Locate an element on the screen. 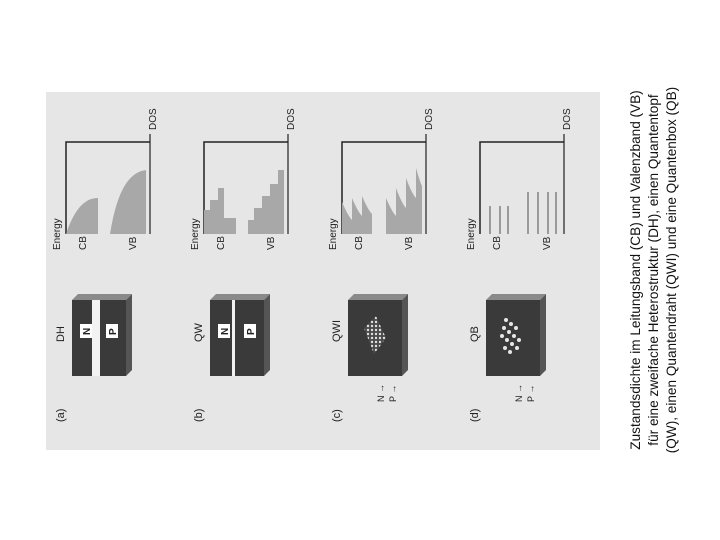  dh-vb-label: VB is located at coordinates (133, 243).